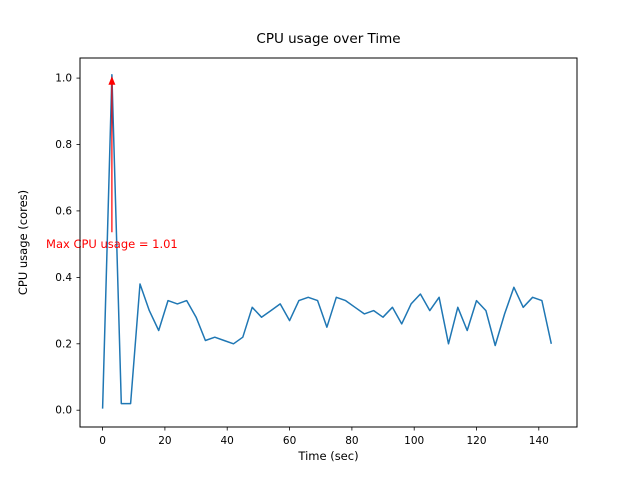  What do you see at coordinates (476, 441) in the screenshot?
I see `x-tick-label: 120` at bounding box center [476, 441].